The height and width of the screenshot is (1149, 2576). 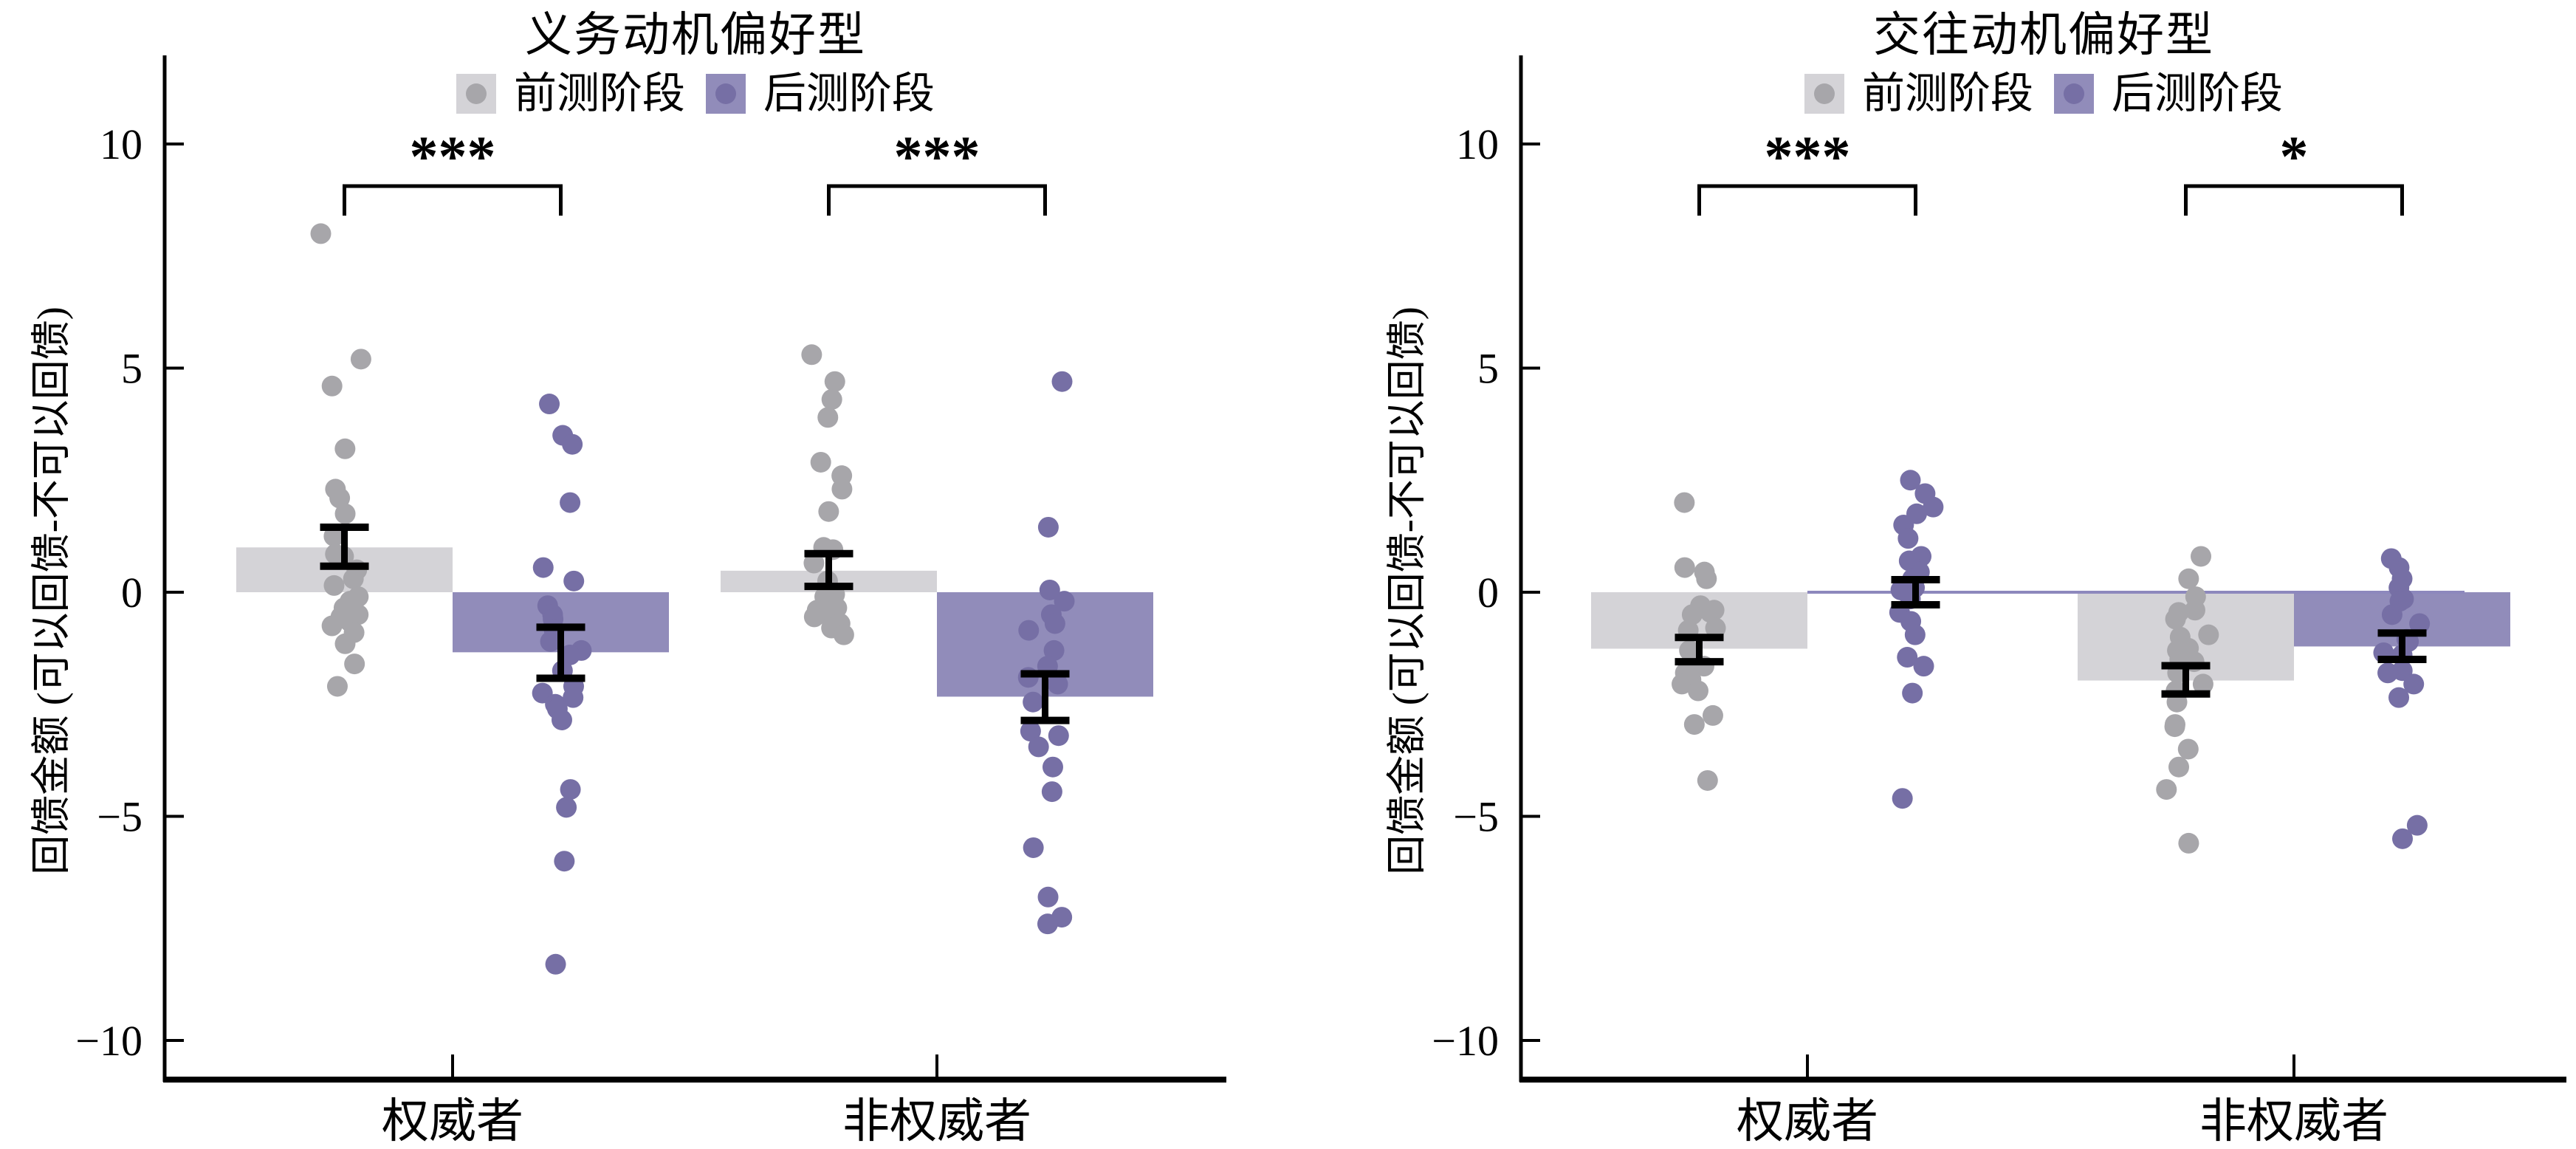 What do you see at coordinates (2043, 93) in the screenshot?
I see `right-legend: 前测阶段 后测阶段` at bounding box center [2043, 93].